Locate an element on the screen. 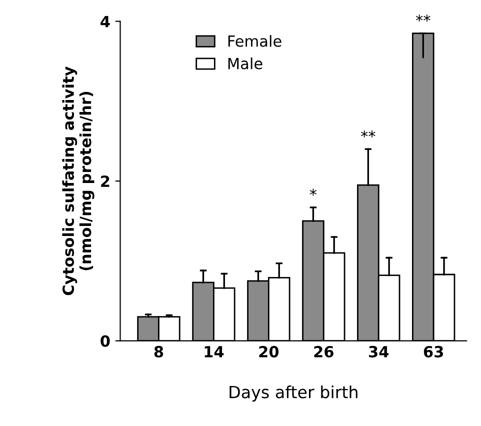 The image size is (481, 426). y-tick-label: 0 is located at coordinates (105, 341).